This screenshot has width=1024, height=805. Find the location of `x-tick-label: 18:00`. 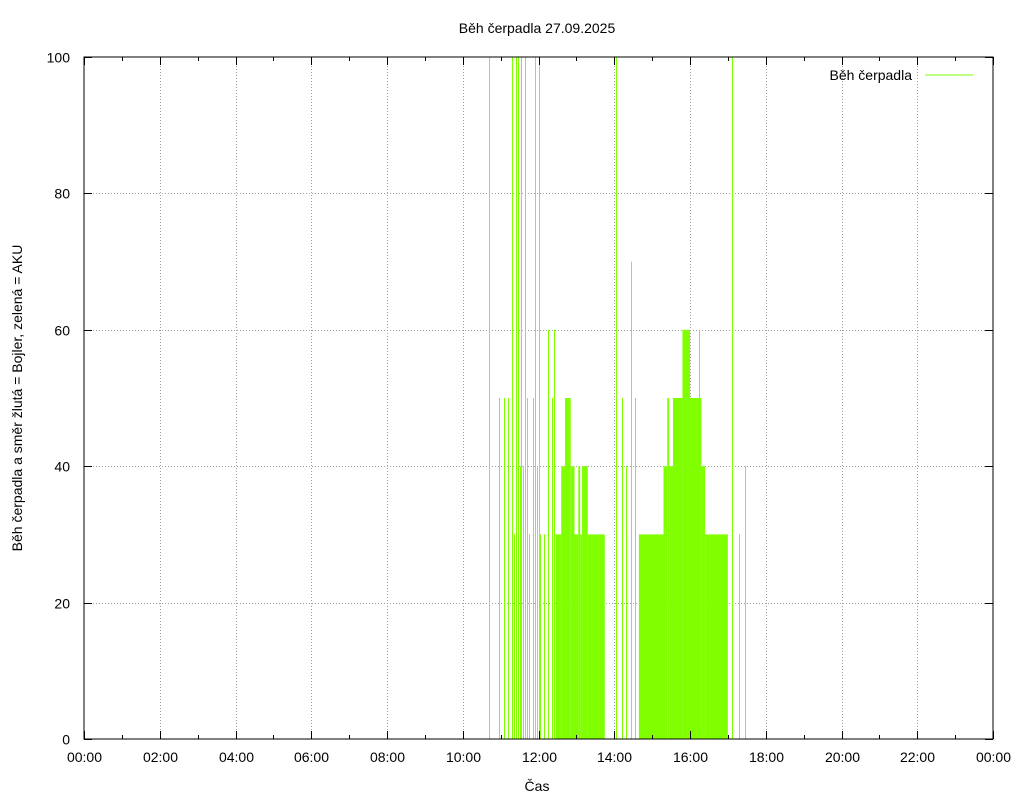

x-tick-label: 18:00 is located at coordinates (766, 757).